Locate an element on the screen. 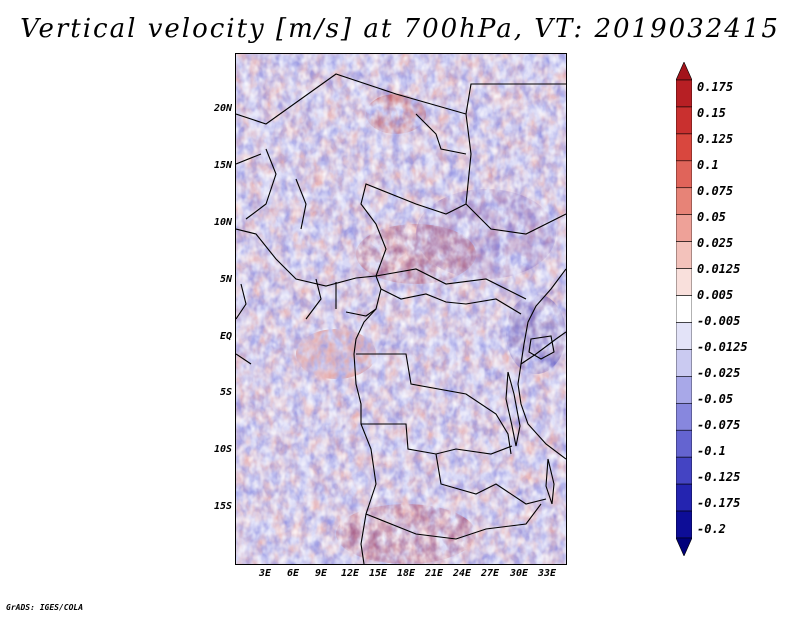  lat-label-5n: 5N is located at coordinates (225, 279).